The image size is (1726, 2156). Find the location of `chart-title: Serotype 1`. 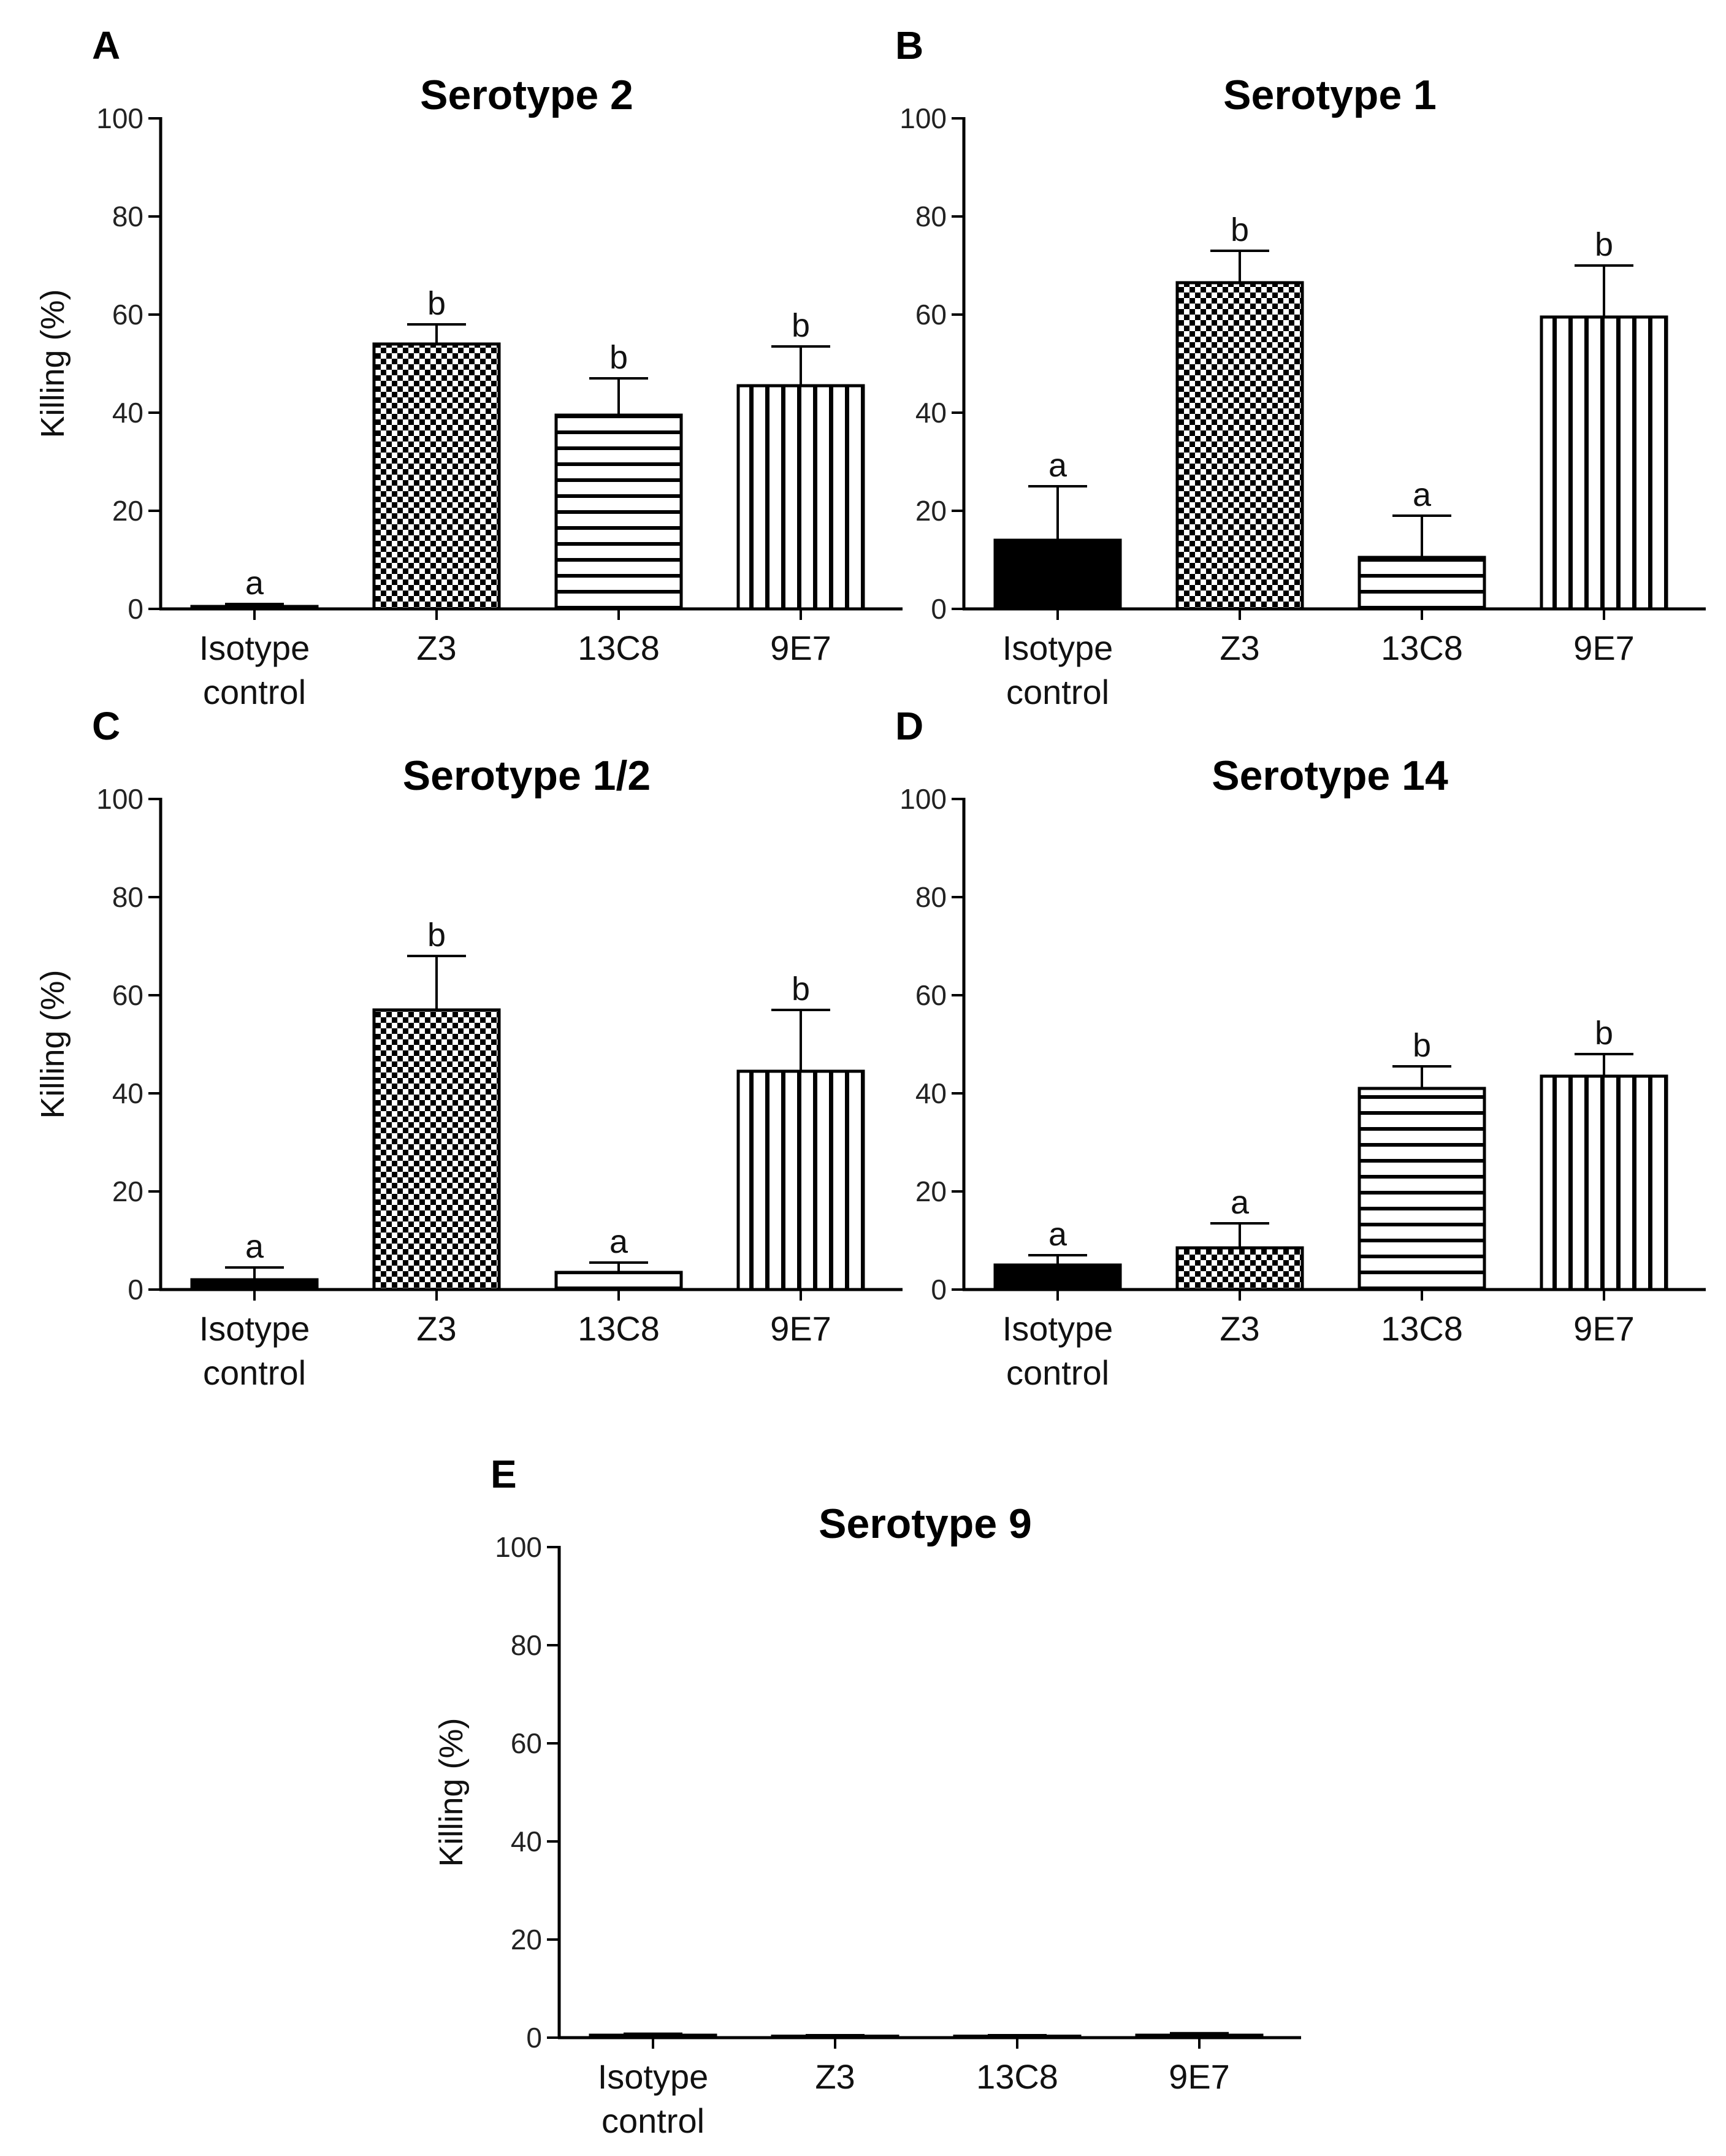

chart-title: Serotype 1 is located at coordinates (1330, 95).